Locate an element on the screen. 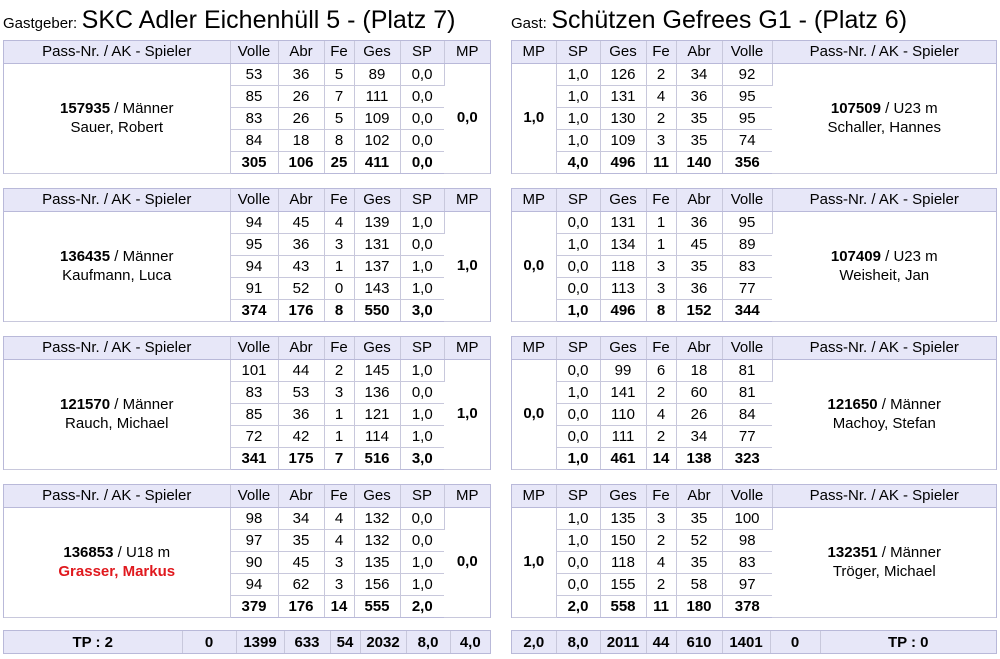 The width and height of the screenshot is (1000, 659). player-name: Grasser, Markus is located at coordinates (117, 572).